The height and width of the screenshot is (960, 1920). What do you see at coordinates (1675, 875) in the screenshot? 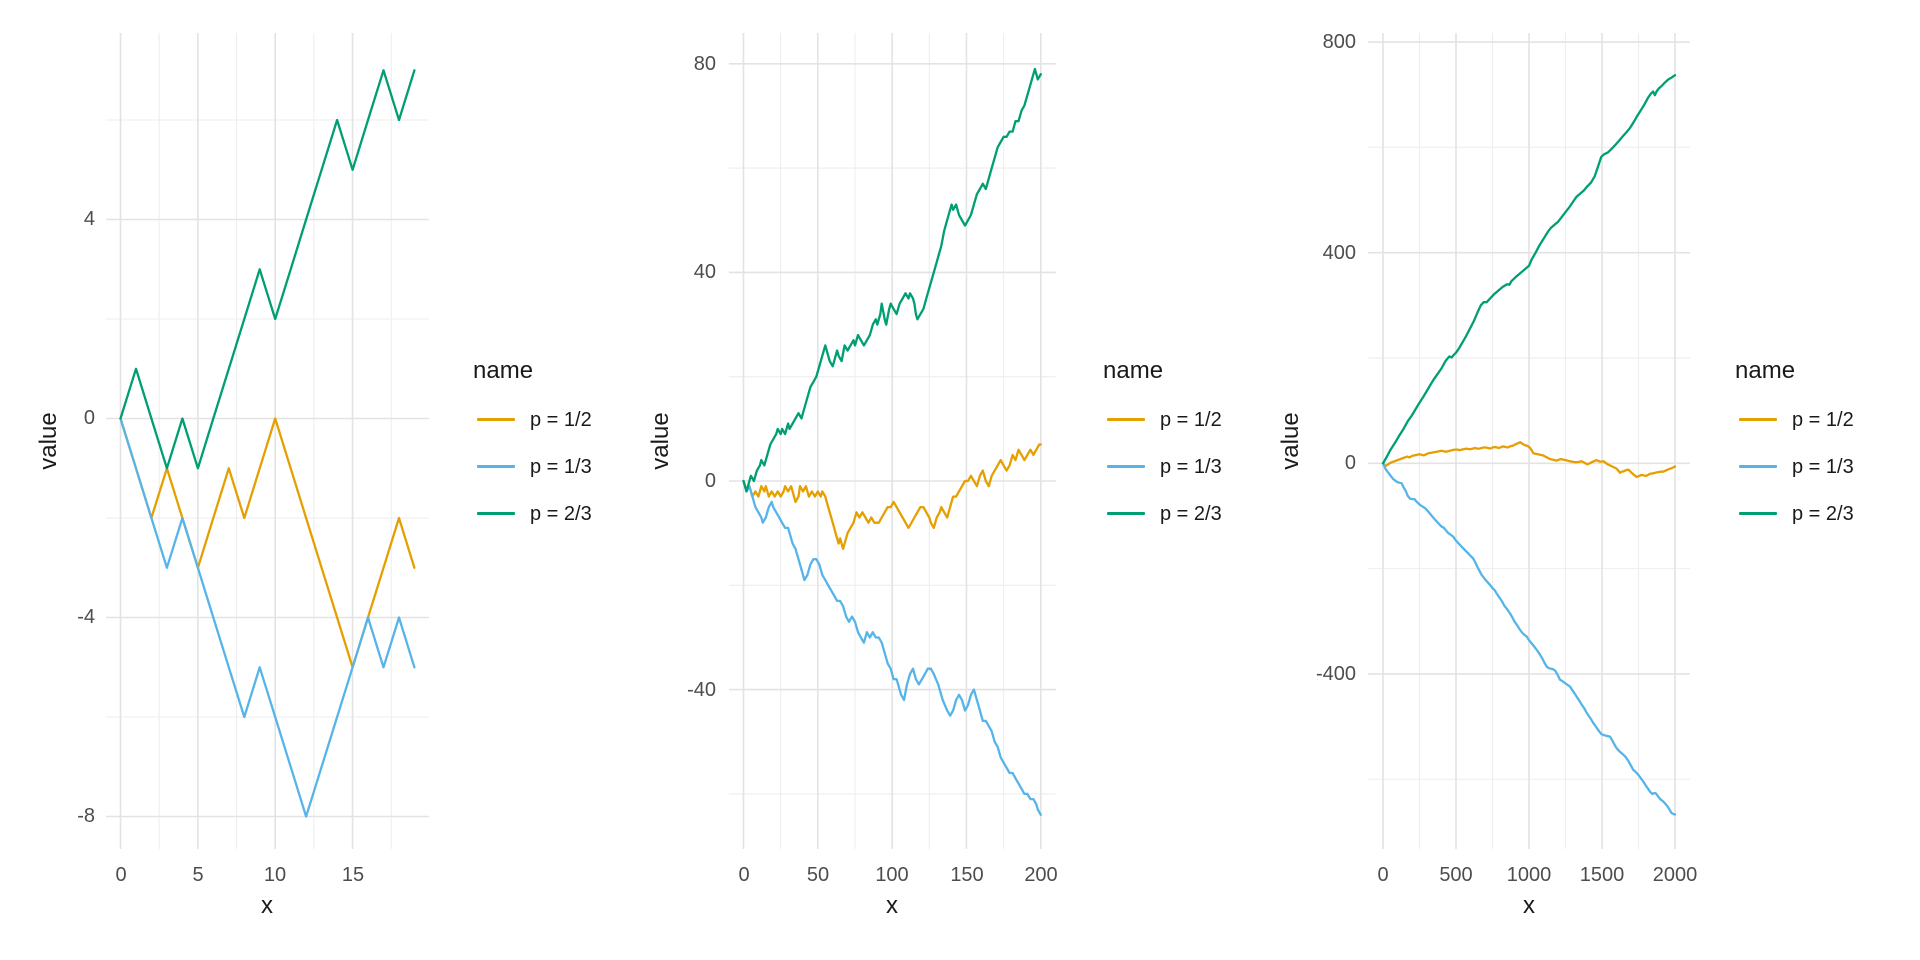
I see `x-tick-label: 2000` at bounding box center [1675, 875].